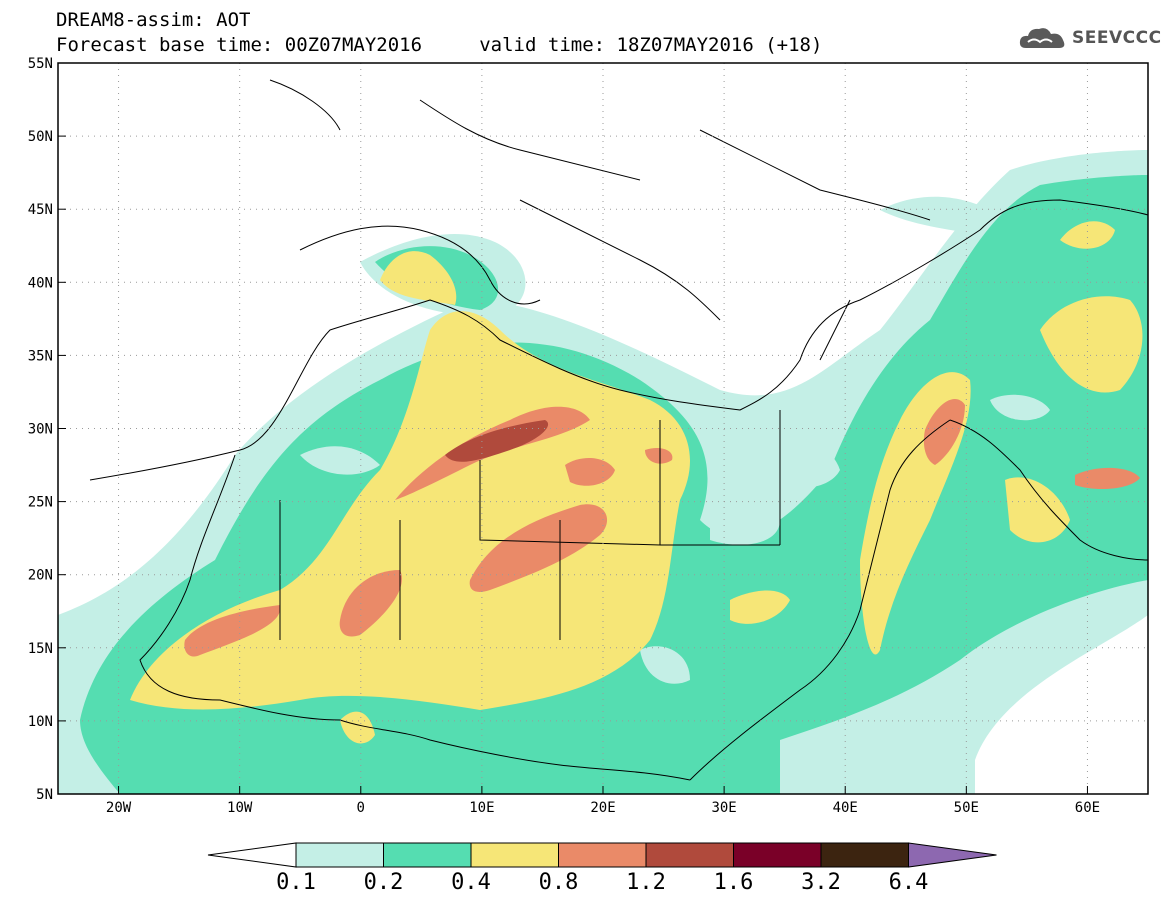 This screenshot has height=905, width=1165. What do you see at coordinates (252, 855) in the screenshot?
I see `colorbar-under-triangle` at bounding box center [252, 855].